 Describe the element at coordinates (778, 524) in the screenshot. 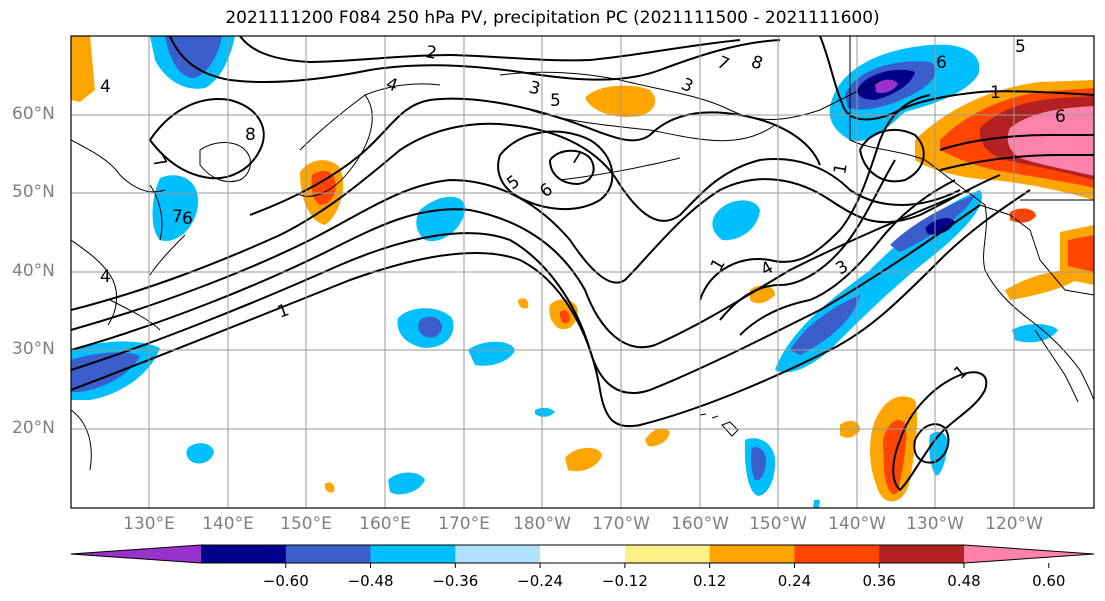

I see `lon-label: 150°W` at that location.